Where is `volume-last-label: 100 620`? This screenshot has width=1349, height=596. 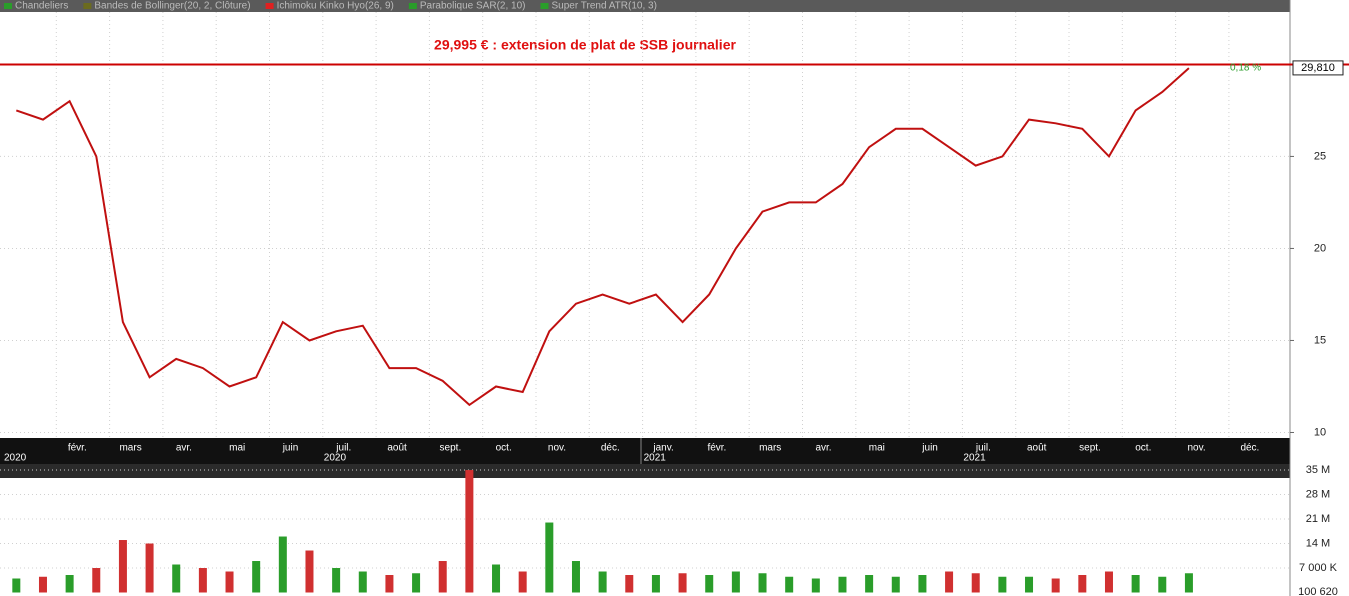 volume-last-label: 100 620 is located at coordinates (1318, 591).